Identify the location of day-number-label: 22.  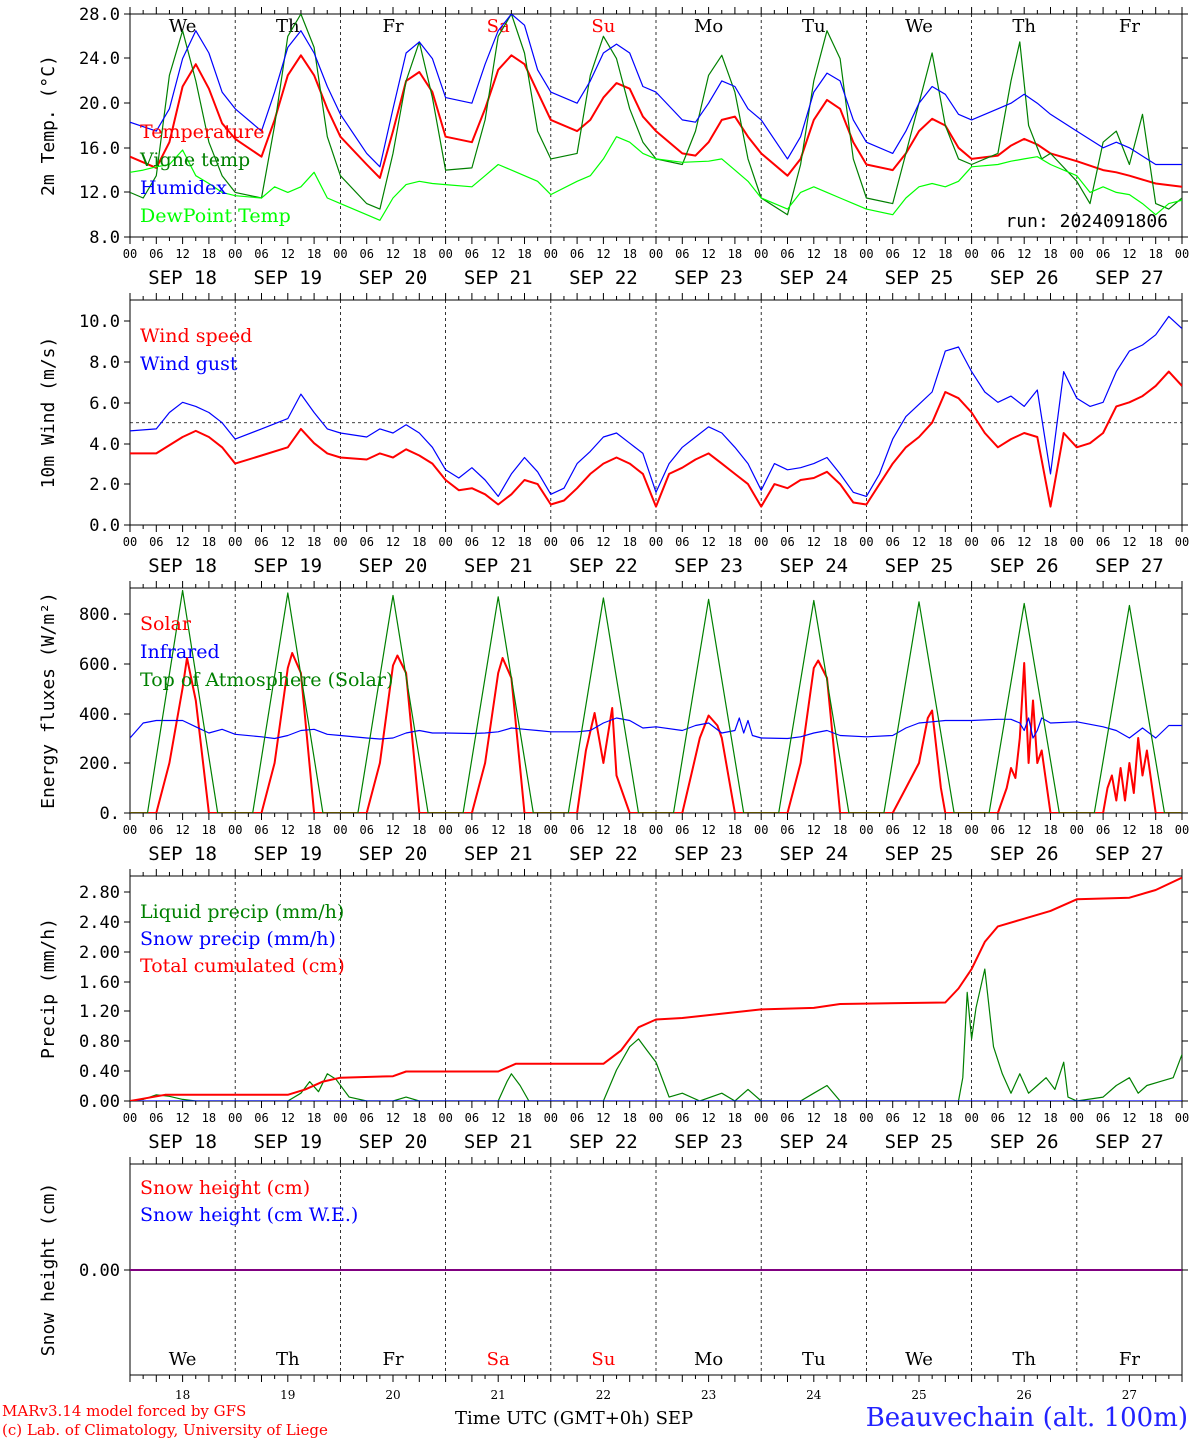
(603, 1395).